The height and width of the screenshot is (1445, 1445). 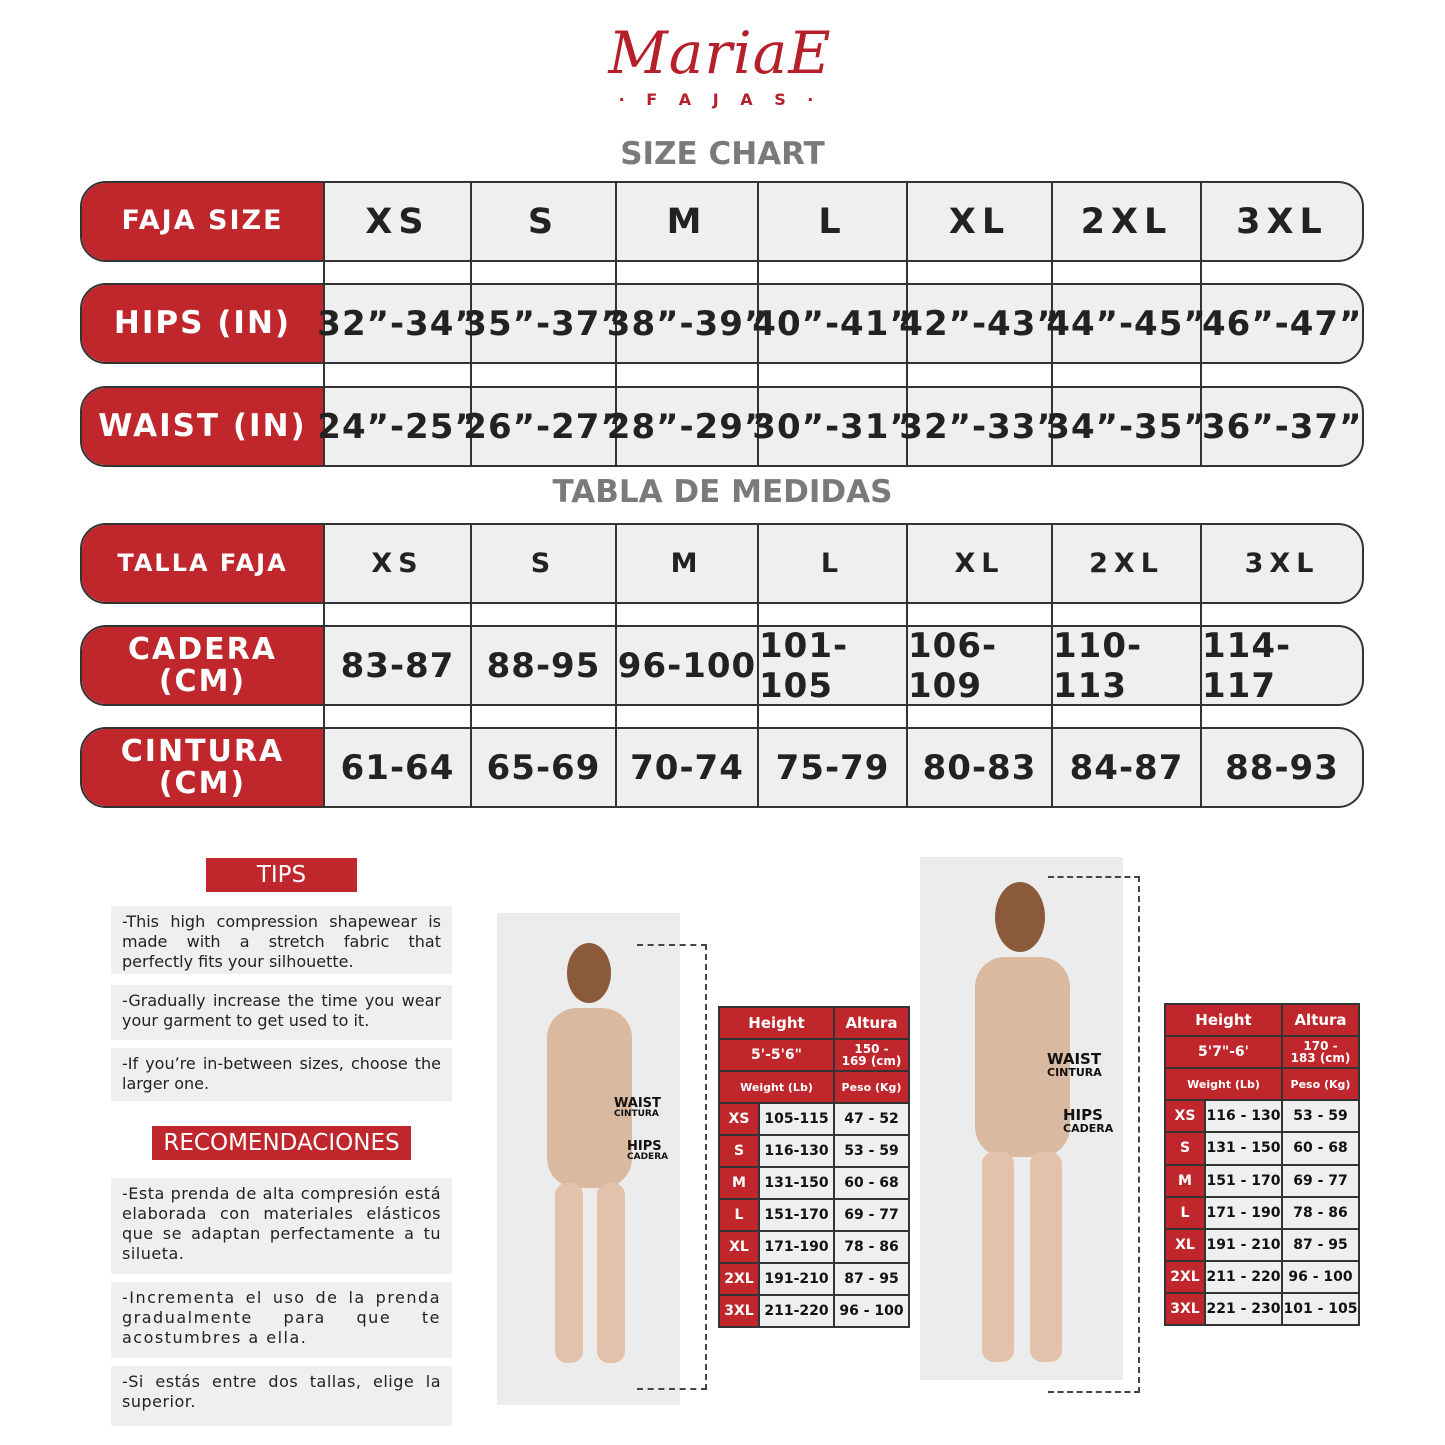 I want to click on altura-value: 170 - 183 (cm), so click(x=1320, y=1052).